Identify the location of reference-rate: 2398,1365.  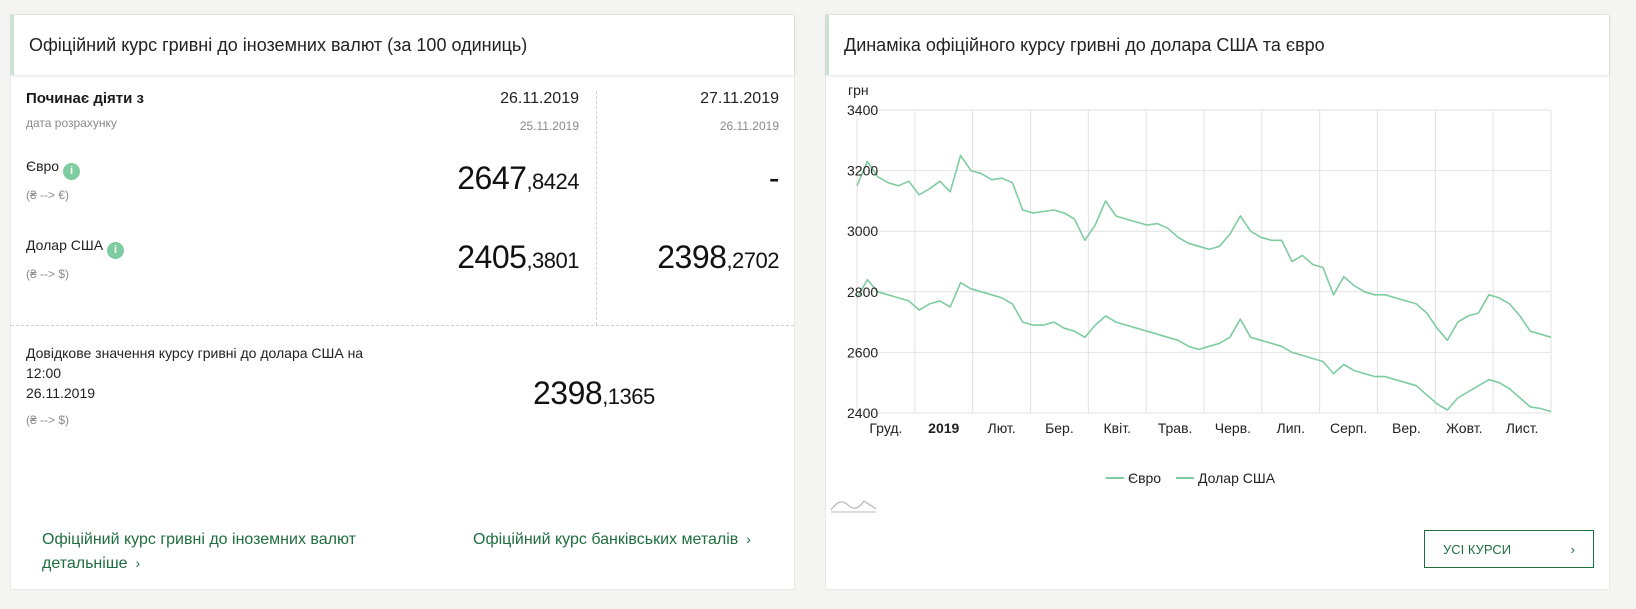
(594, 393).